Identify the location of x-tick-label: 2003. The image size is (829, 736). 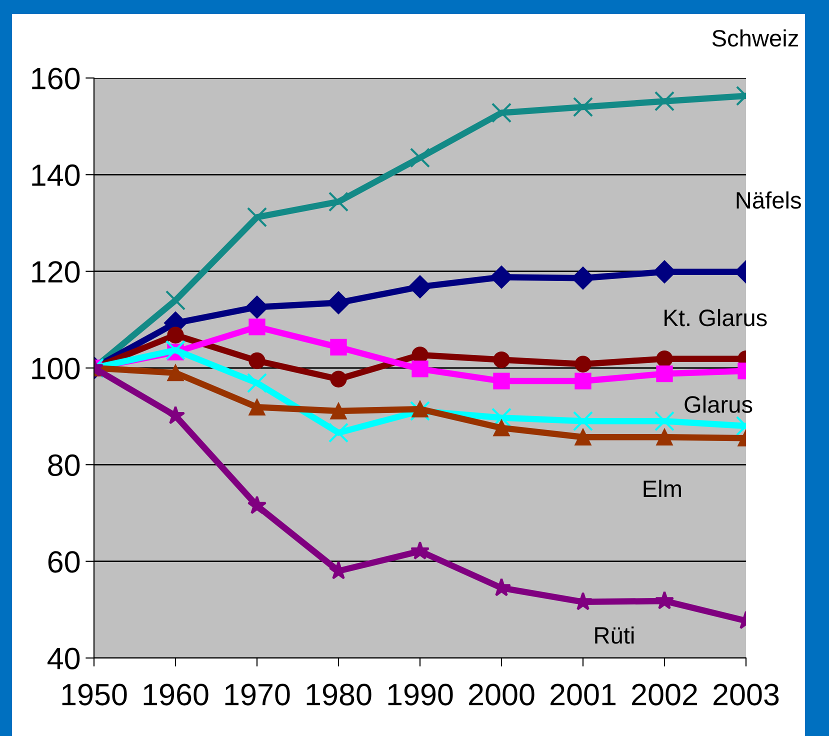
(746, 695).